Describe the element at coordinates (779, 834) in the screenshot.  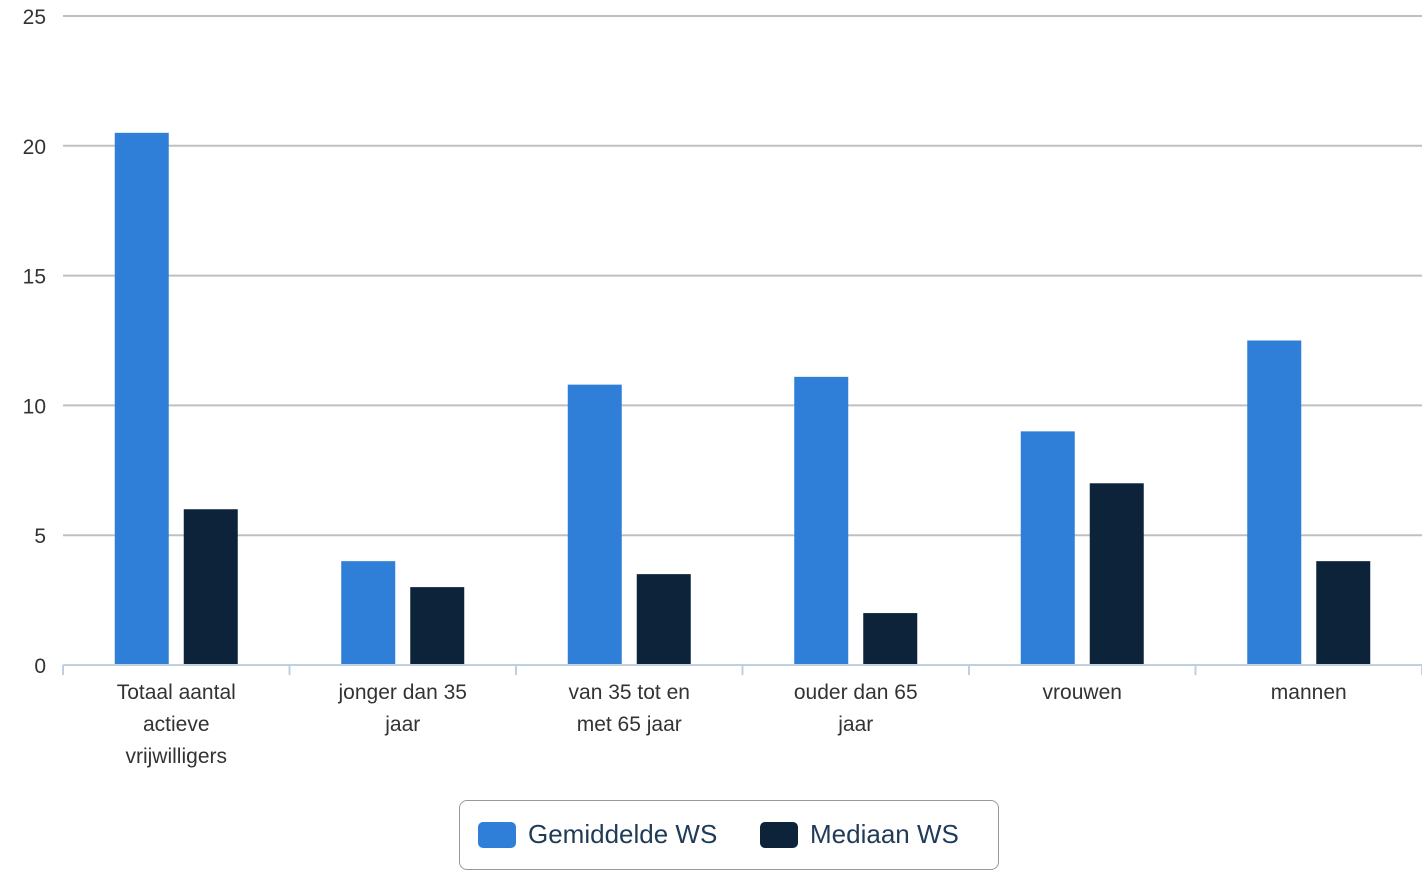
I see `legend-swatch-mediaan` at that location.